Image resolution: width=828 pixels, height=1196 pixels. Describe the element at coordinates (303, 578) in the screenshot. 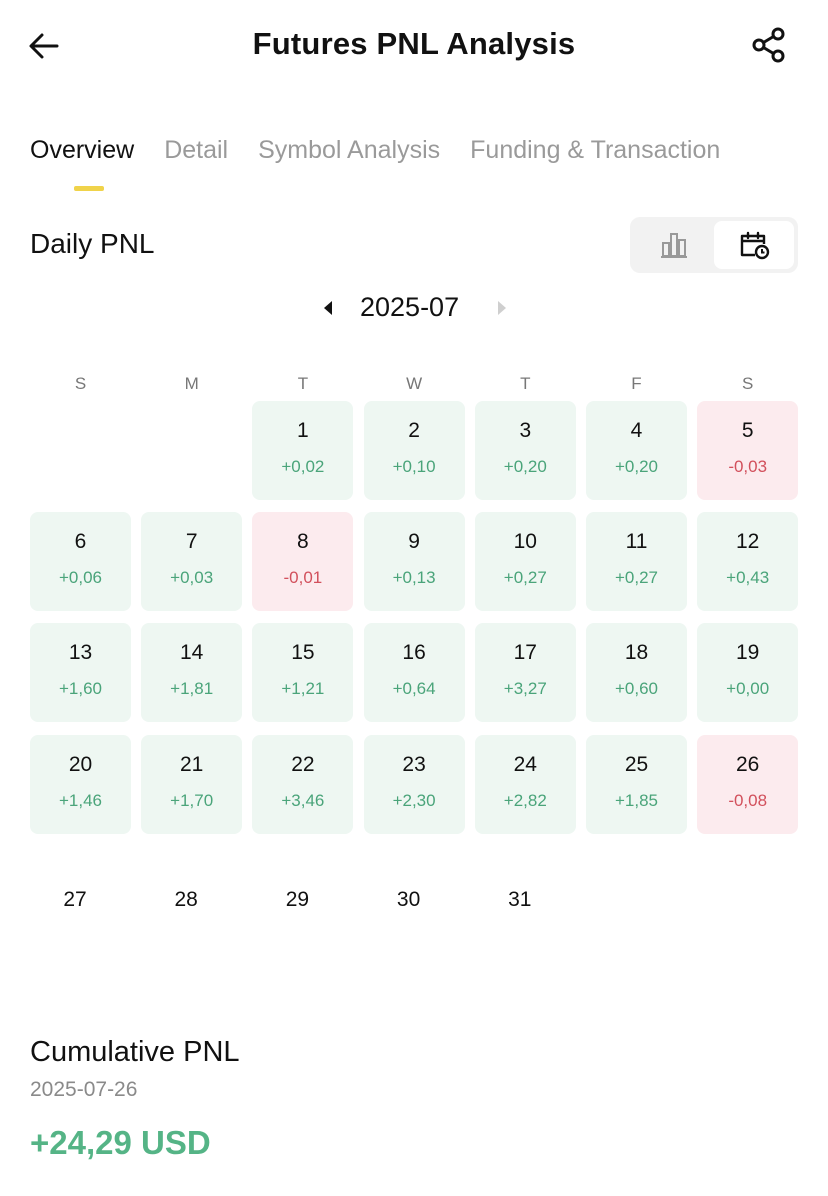

I see `day-pnl-value: -0,01` at that location.